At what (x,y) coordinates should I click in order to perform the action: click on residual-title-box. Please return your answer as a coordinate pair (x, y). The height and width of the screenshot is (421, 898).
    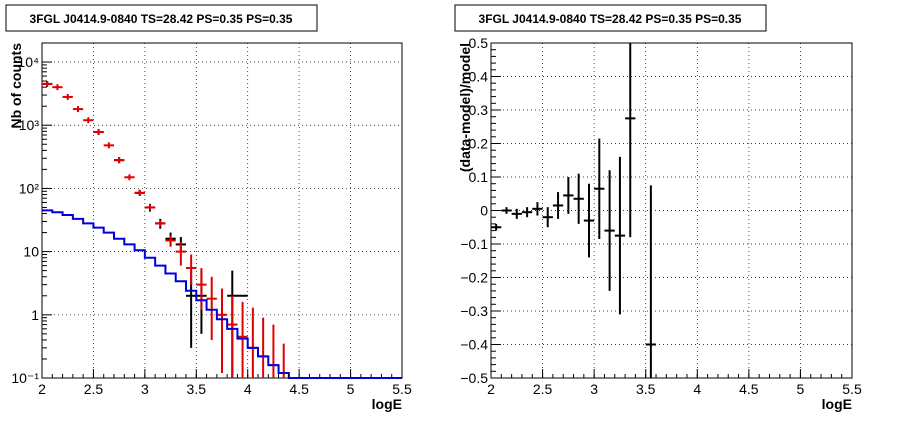
    Looking at the image, I should click on (610, 18).